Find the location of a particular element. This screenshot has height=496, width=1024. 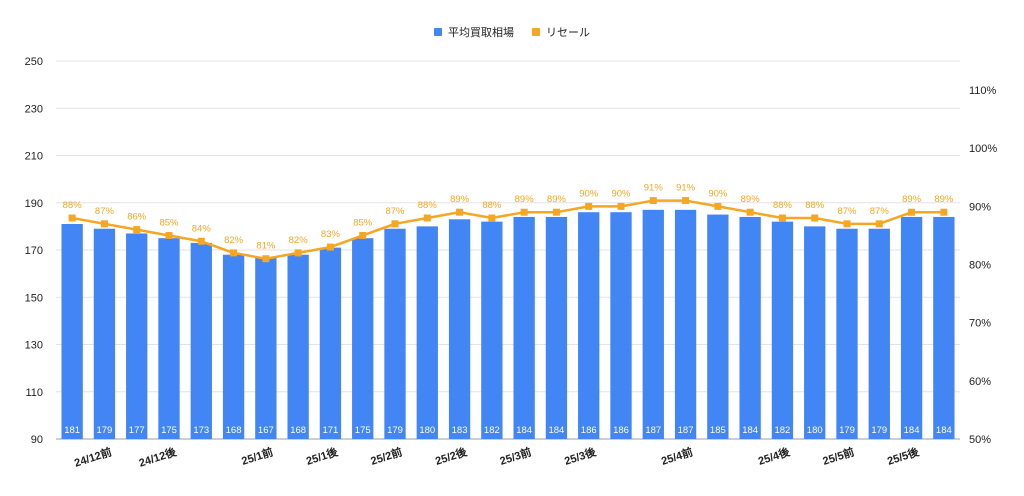

y2-tick-label: 50% is located at coordinates (980, 440).